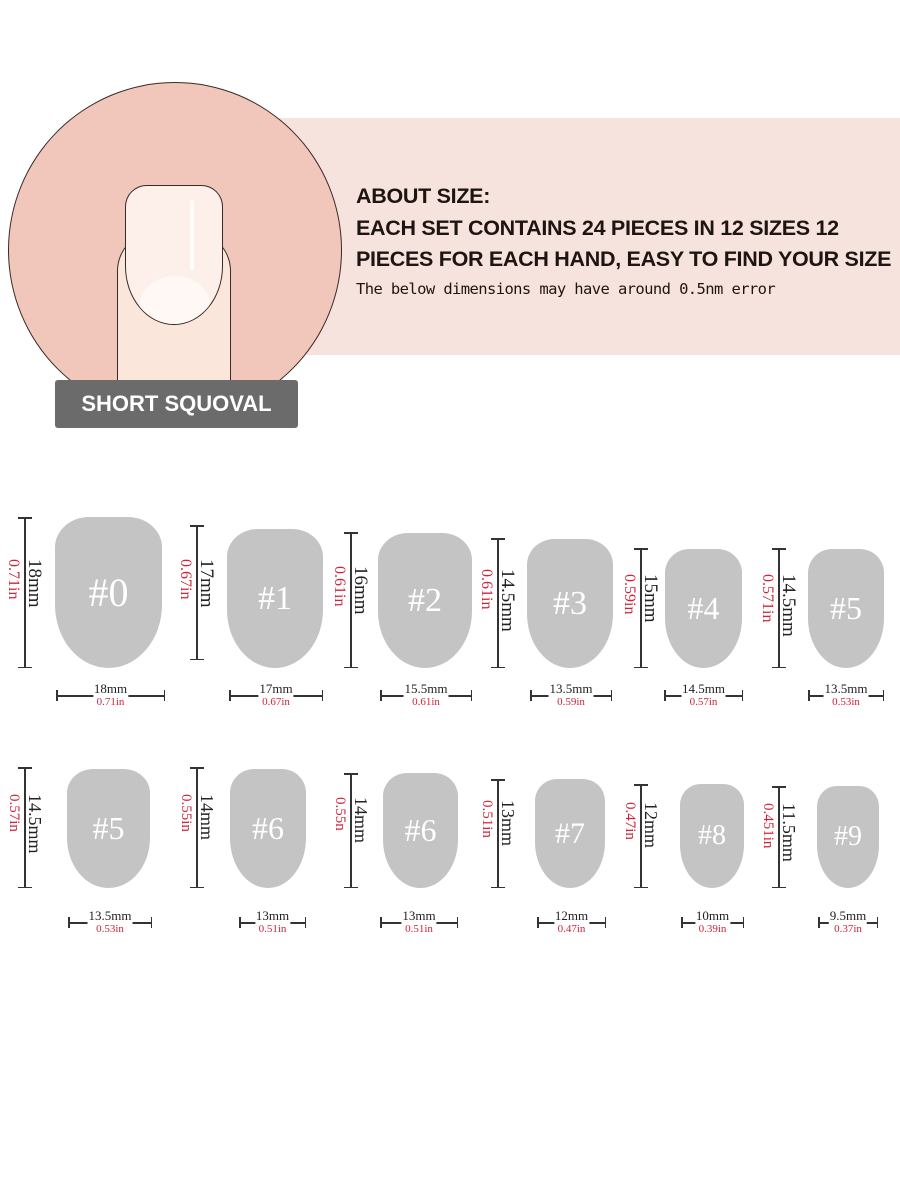  What do you see at coordinates (110, 702) in the screenshot?
I see `width-in-label: 0.71in` at bounding box center [110, 702].